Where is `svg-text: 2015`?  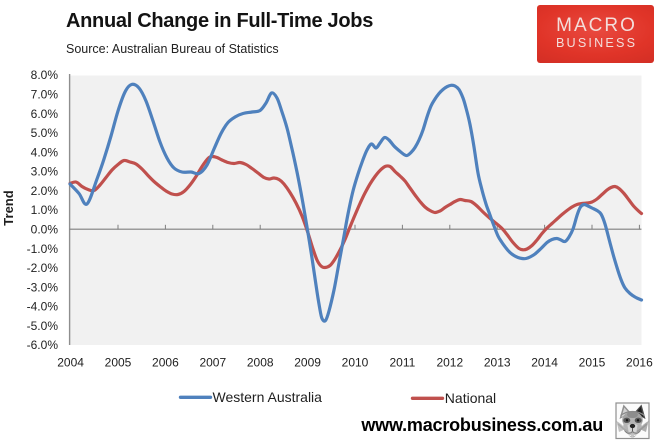
svg-text: 2015 is located at coordinates (592, 363).